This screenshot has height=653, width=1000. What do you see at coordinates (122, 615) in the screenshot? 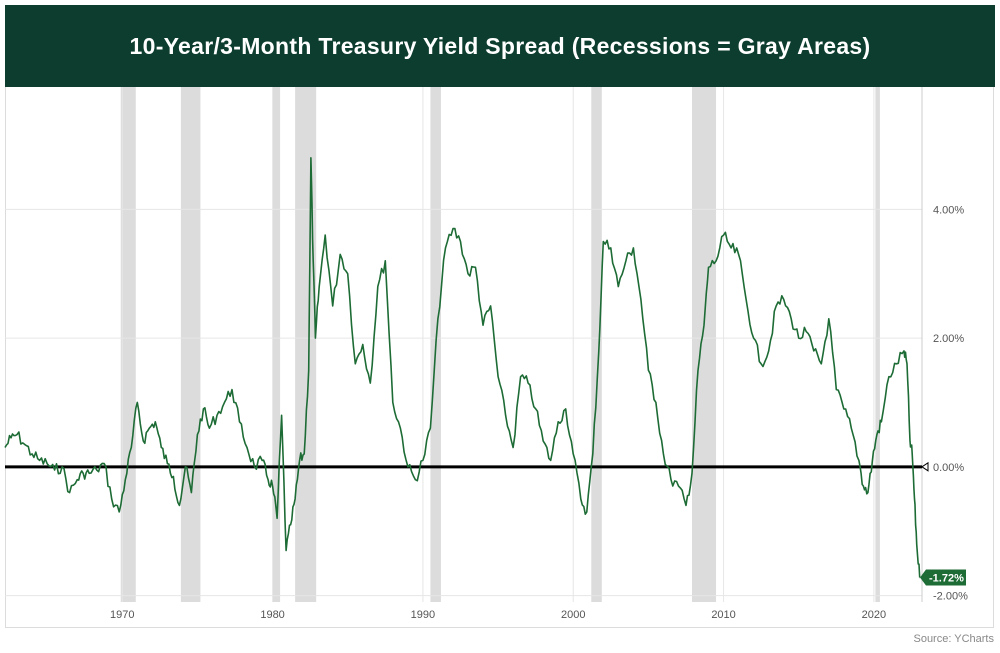
I see `x-tick-label-1970: 1970` at bounding box center [122, 615].